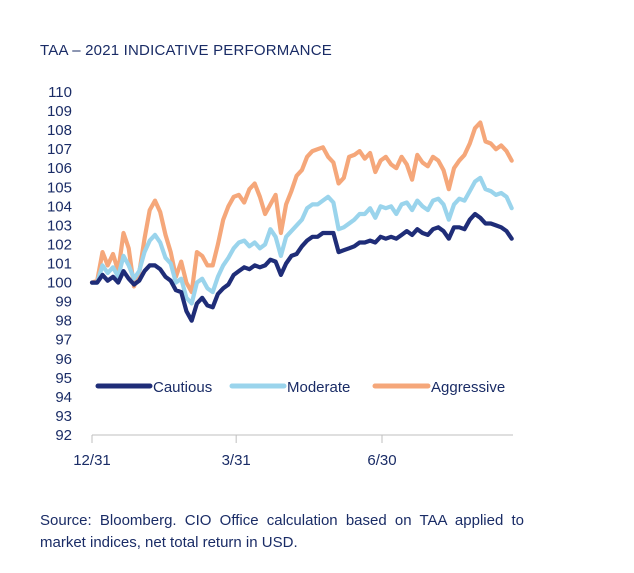  Describe the element at coordinates (59, 225) in the screenshot. I see `y-tick-label: 103` at that location.